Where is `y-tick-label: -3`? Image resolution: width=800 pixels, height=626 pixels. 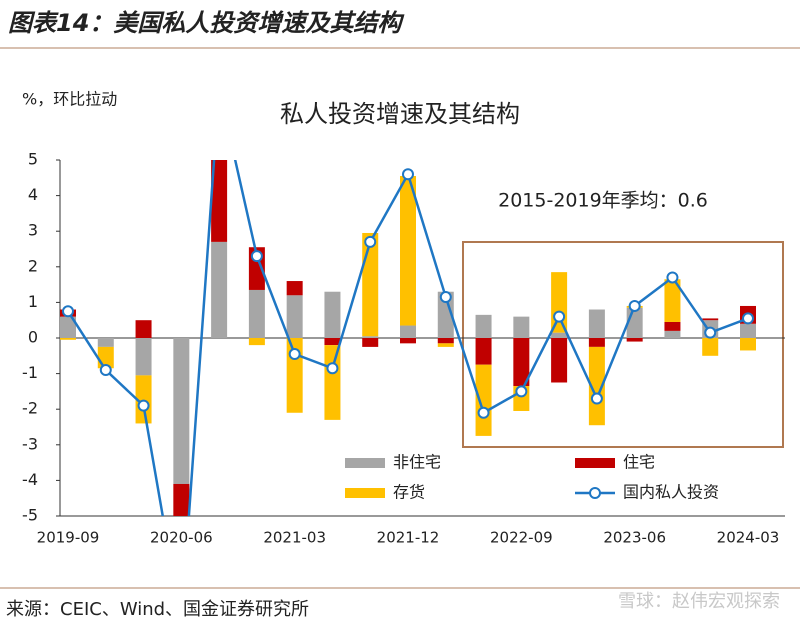 y-tick-label: -3 is located at coordinates (30, 443).